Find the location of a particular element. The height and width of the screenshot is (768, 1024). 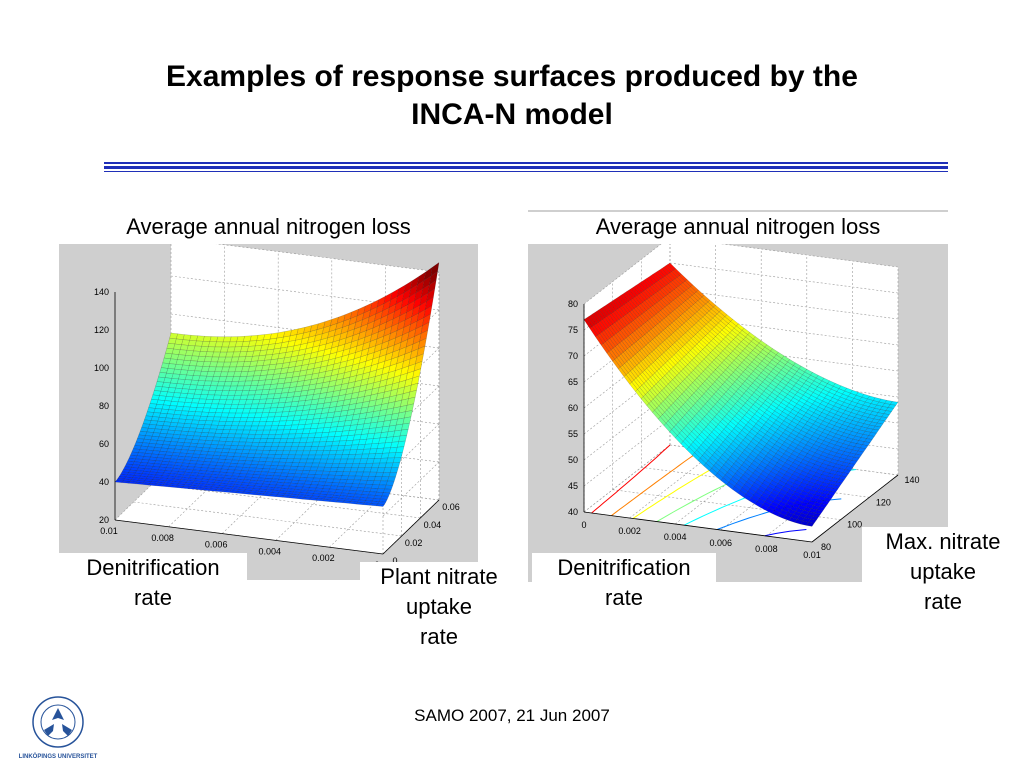

z-tick-label: 20 is located at coordinates (104, 520).